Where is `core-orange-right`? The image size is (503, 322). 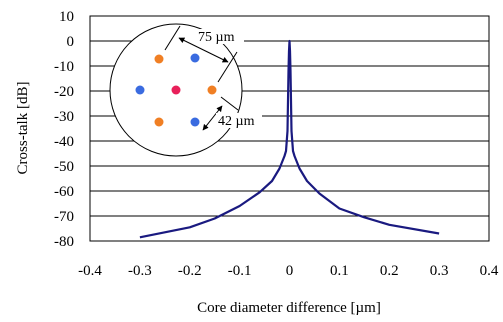
core-orange-right is located at coordinates (212, 90).